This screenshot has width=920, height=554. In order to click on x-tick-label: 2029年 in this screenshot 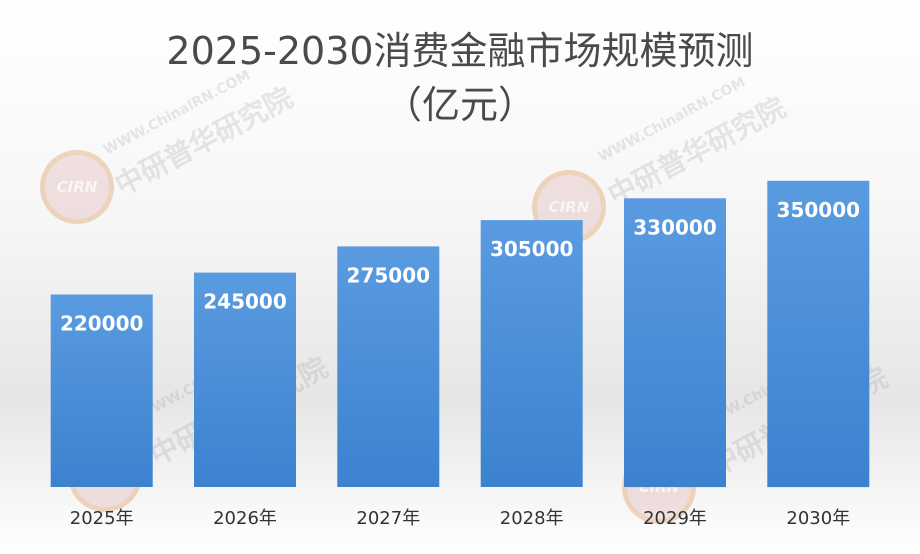, I will do `click(675, 518)`.